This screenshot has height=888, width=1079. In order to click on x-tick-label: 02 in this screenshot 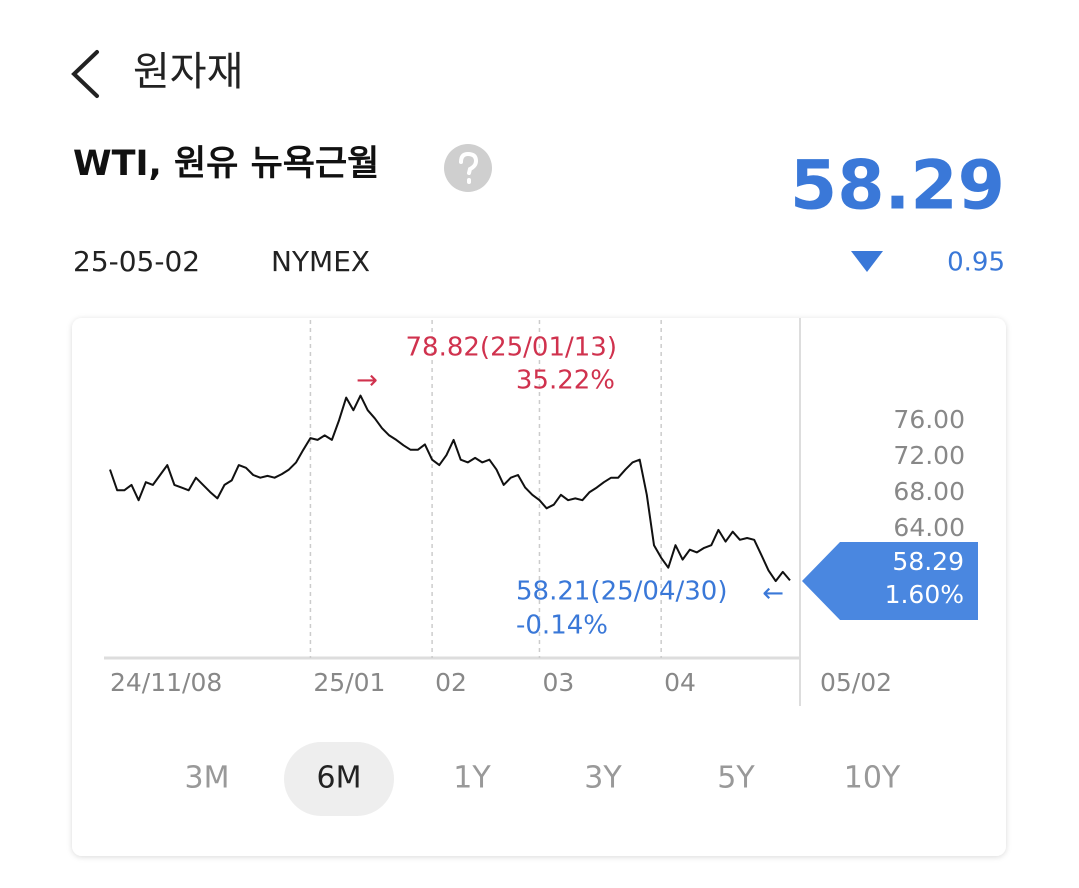, I will do `click(451, 682)`.